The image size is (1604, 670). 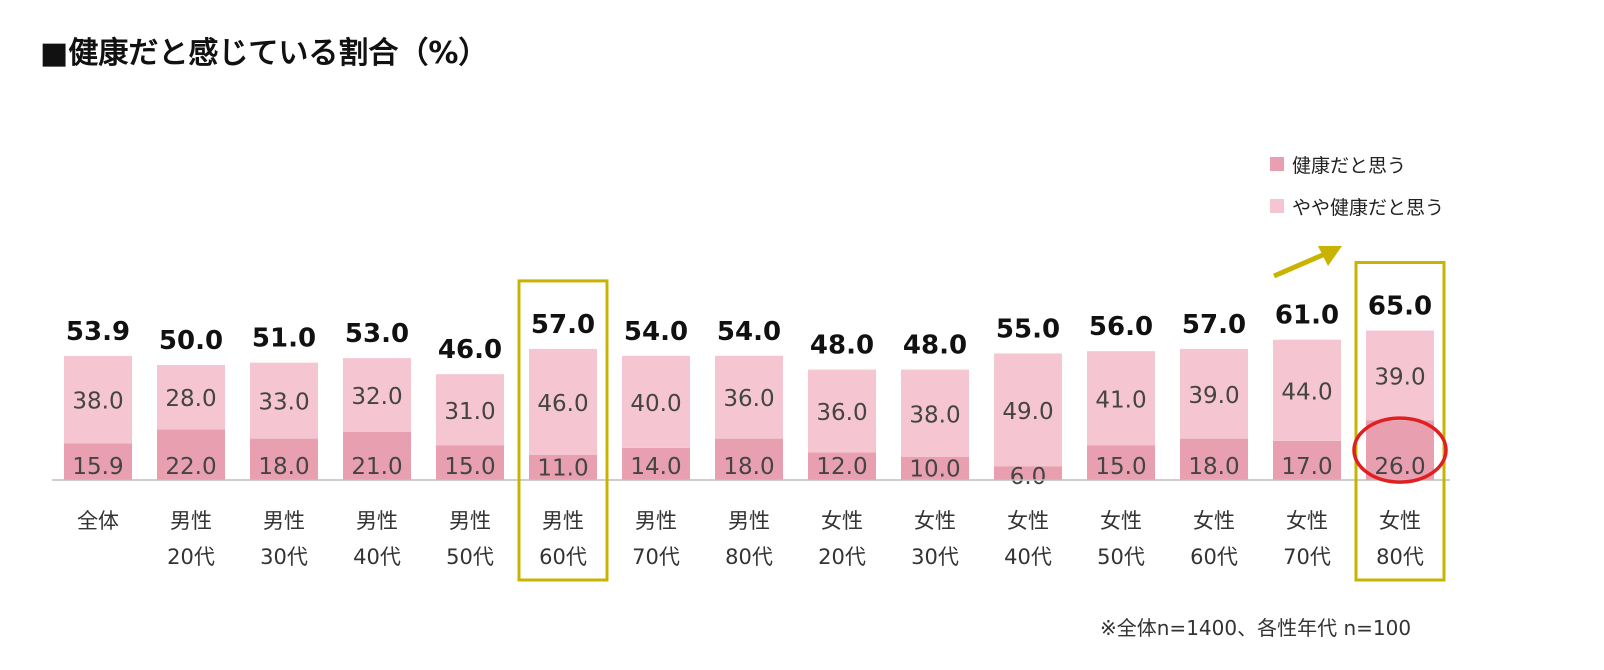 What do you see at coordinates (1256, 628) in the screenshot?
I see `sample-size-note: ※全体n=1400、各性年代 n=100` at bounding box center [1256, 628].